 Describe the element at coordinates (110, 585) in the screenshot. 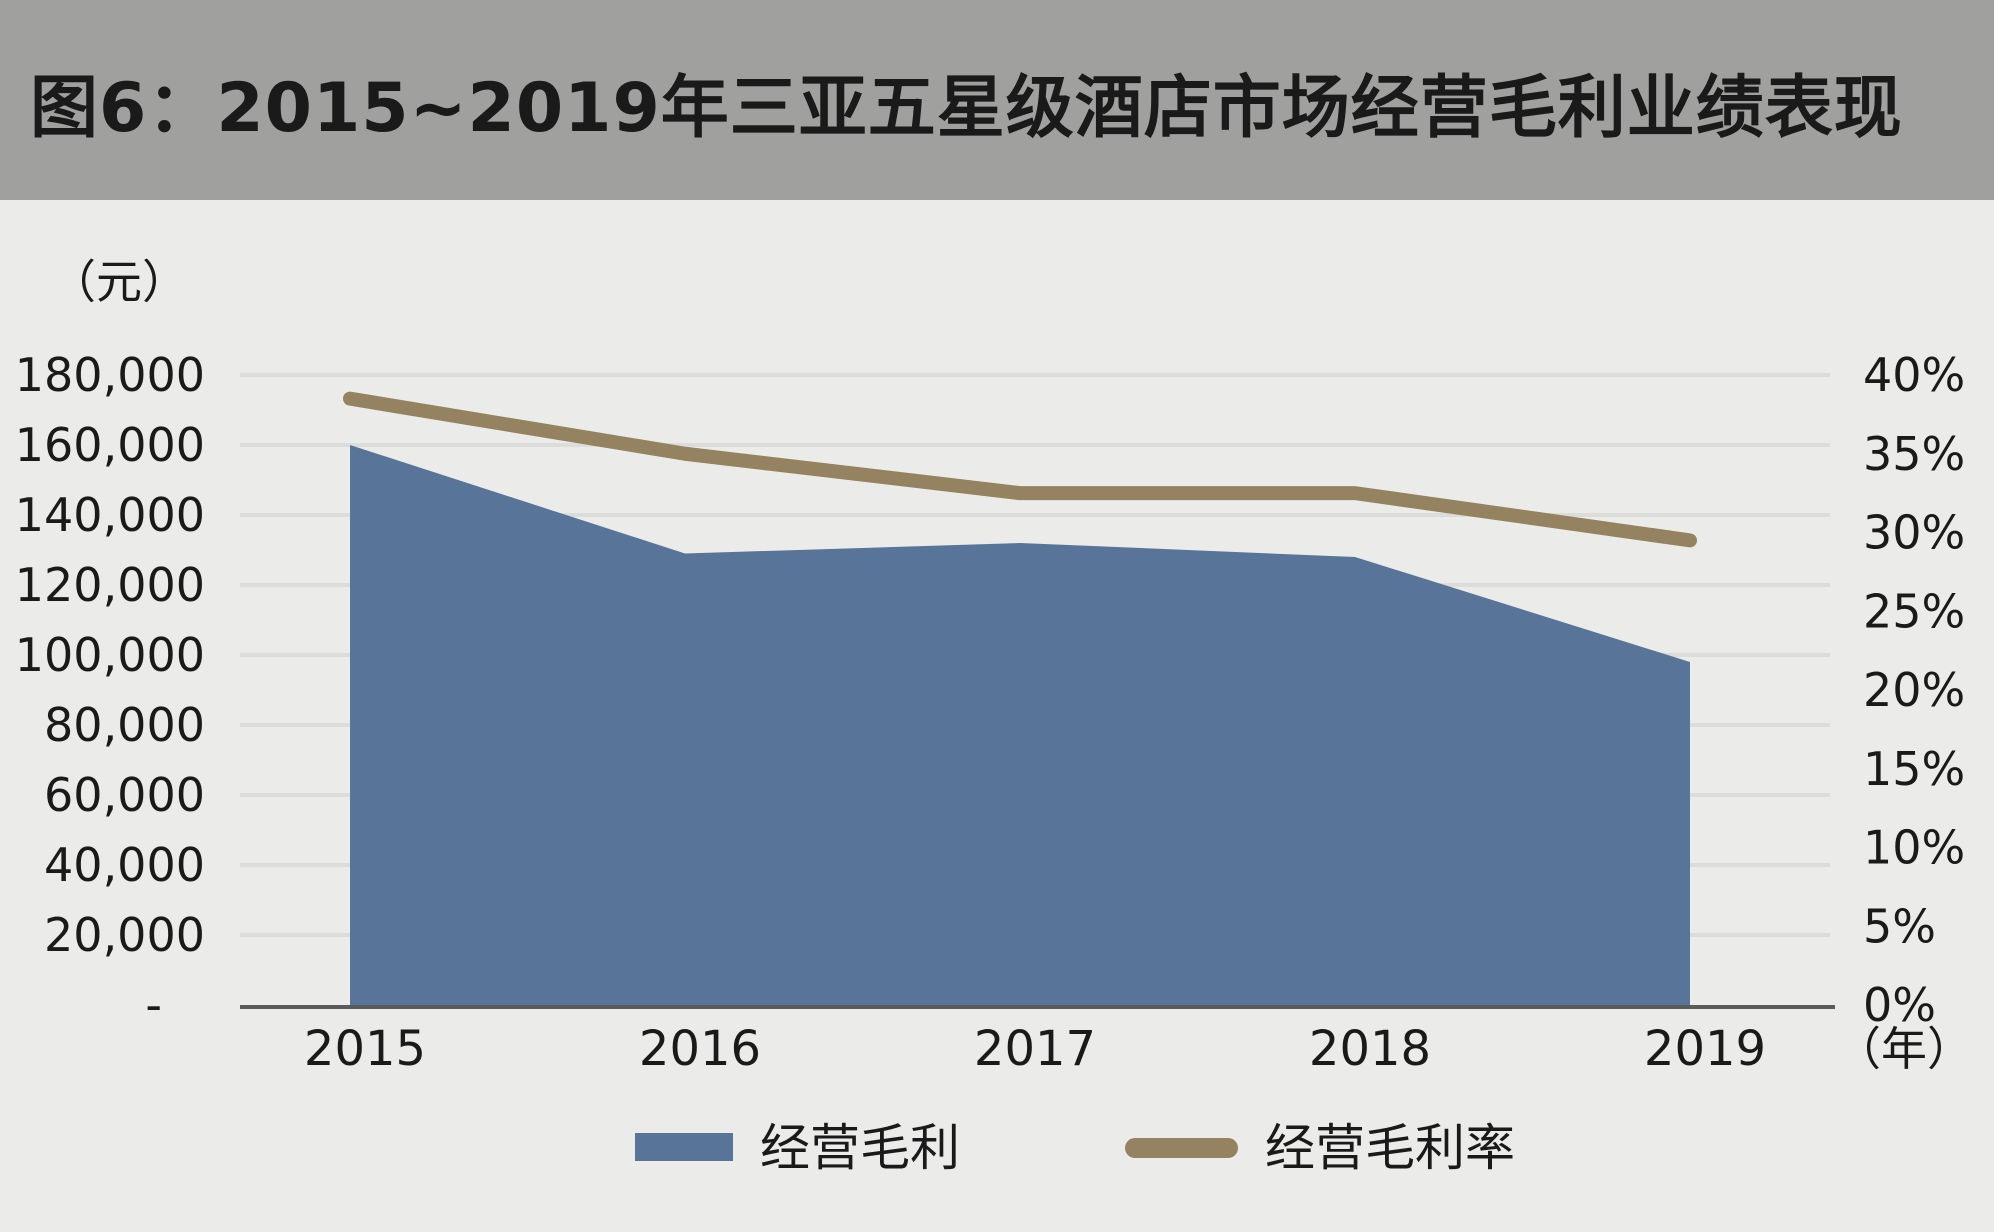

I see `y-left-tick-label: 120,000` at that location.